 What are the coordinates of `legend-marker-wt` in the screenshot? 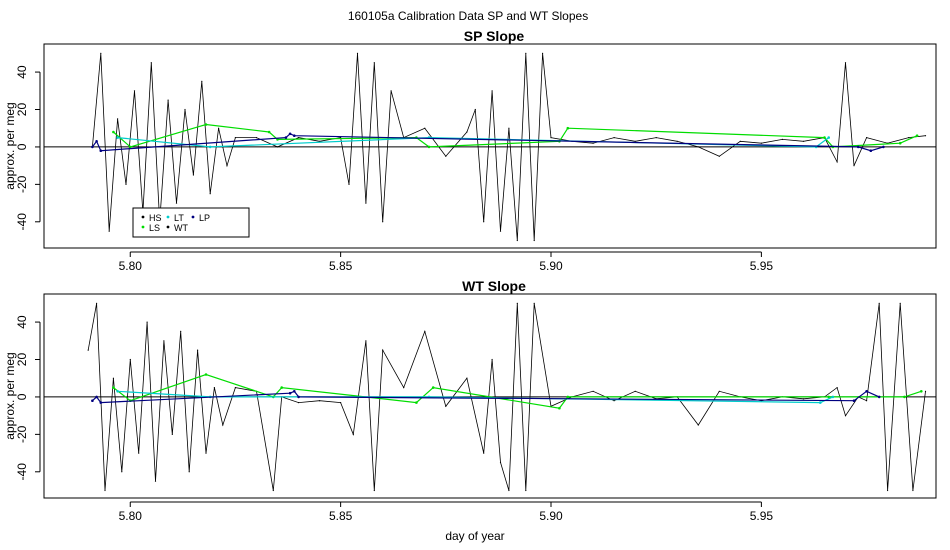 It's located at (168, 227).